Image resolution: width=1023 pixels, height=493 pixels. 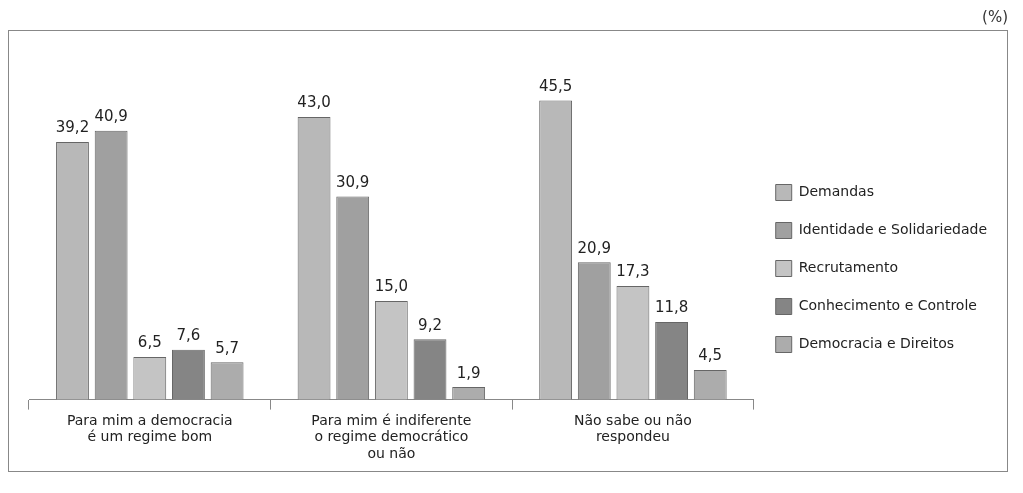 I want to click on data-label: 17,3, so click(x=633, y=271).